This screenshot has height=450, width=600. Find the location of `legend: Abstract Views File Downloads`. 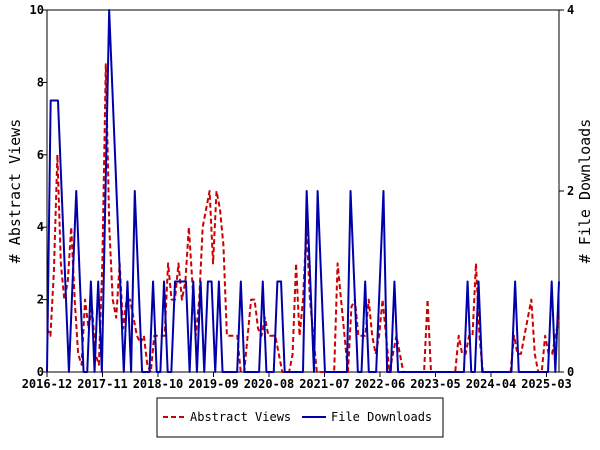

legend: Abstract Views File Downloads is located at coordinates (300, 417).